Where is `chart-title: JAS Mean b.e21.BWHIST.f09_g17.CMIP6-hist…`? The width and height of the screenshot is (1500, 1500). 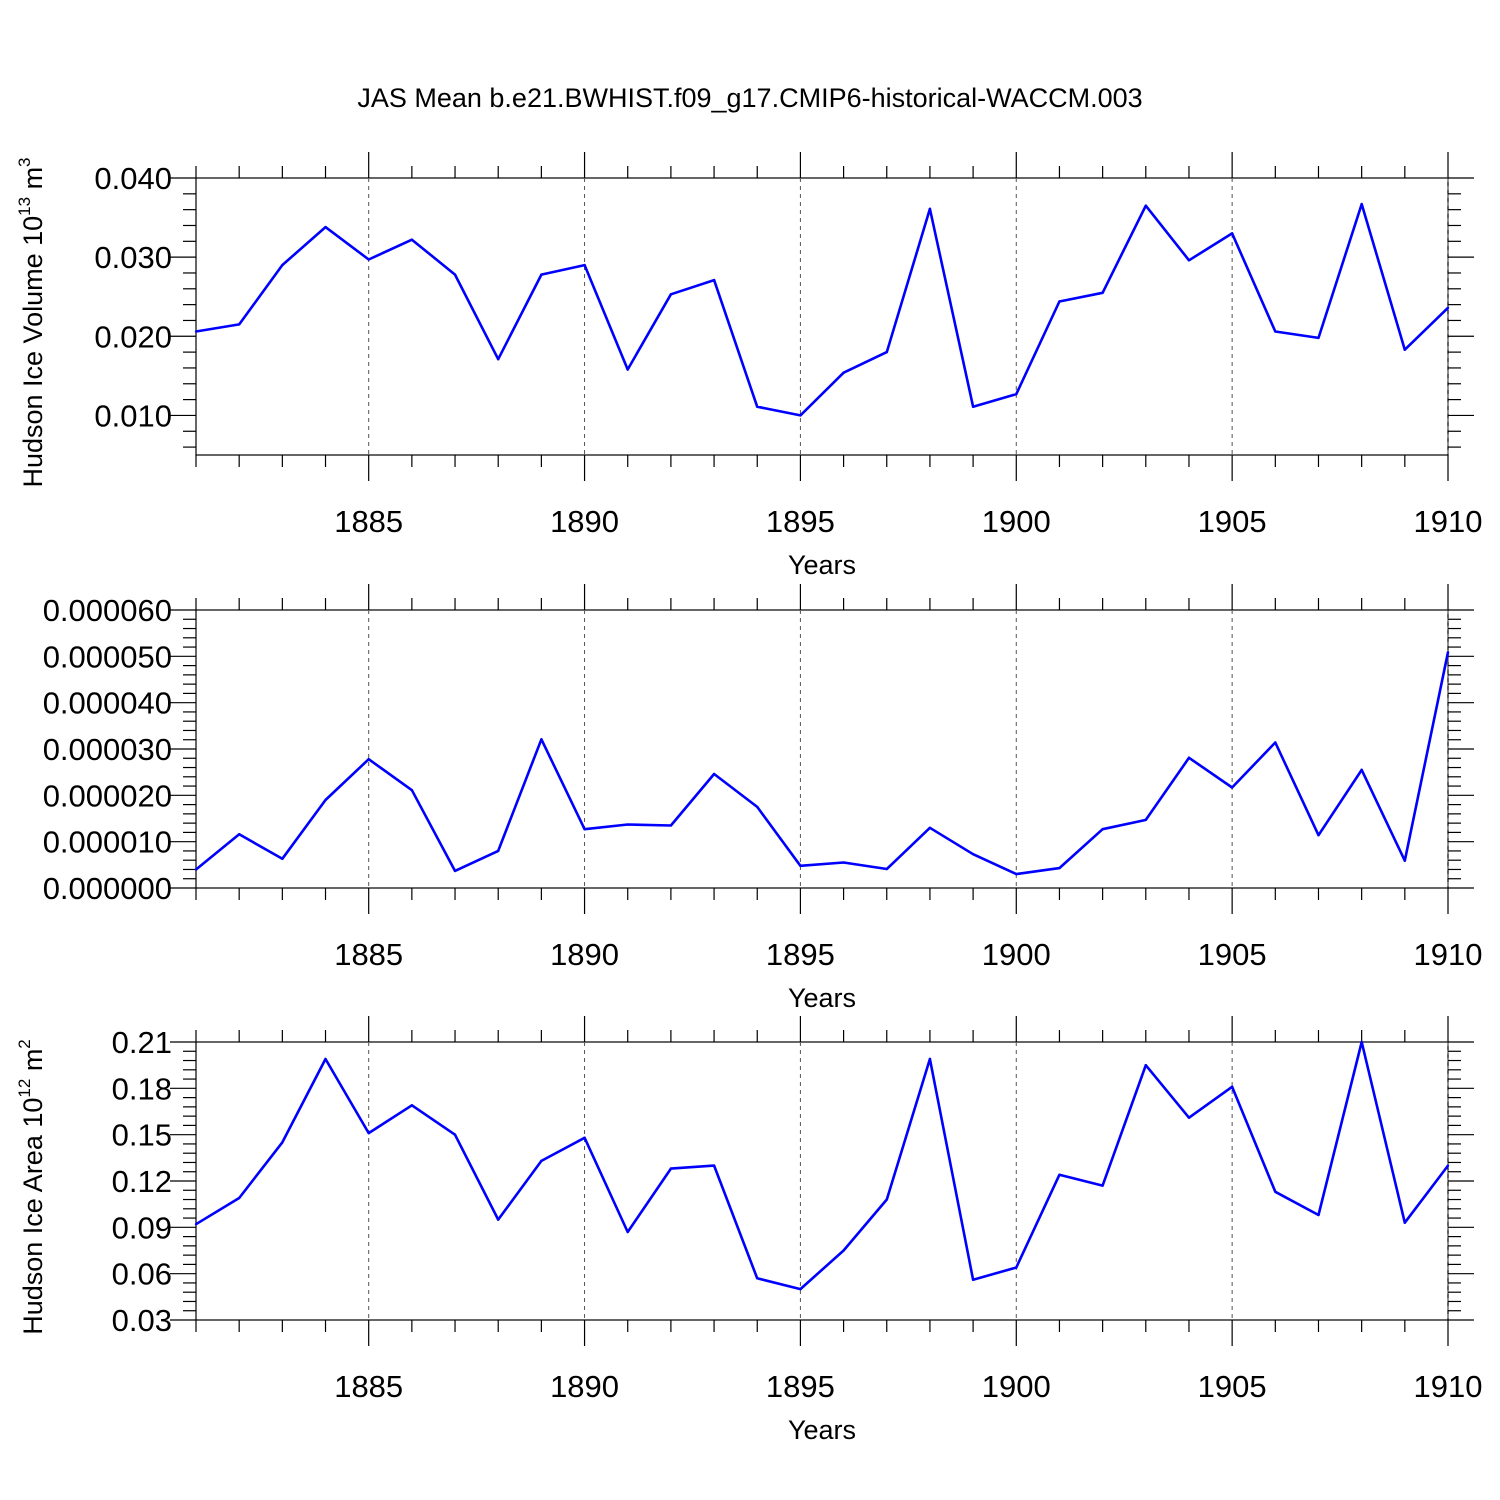 chart-title: JAS Mean b.e21.BWHIST.f09_g17.CMIP6-hist… is located at coordinates (749, 98).